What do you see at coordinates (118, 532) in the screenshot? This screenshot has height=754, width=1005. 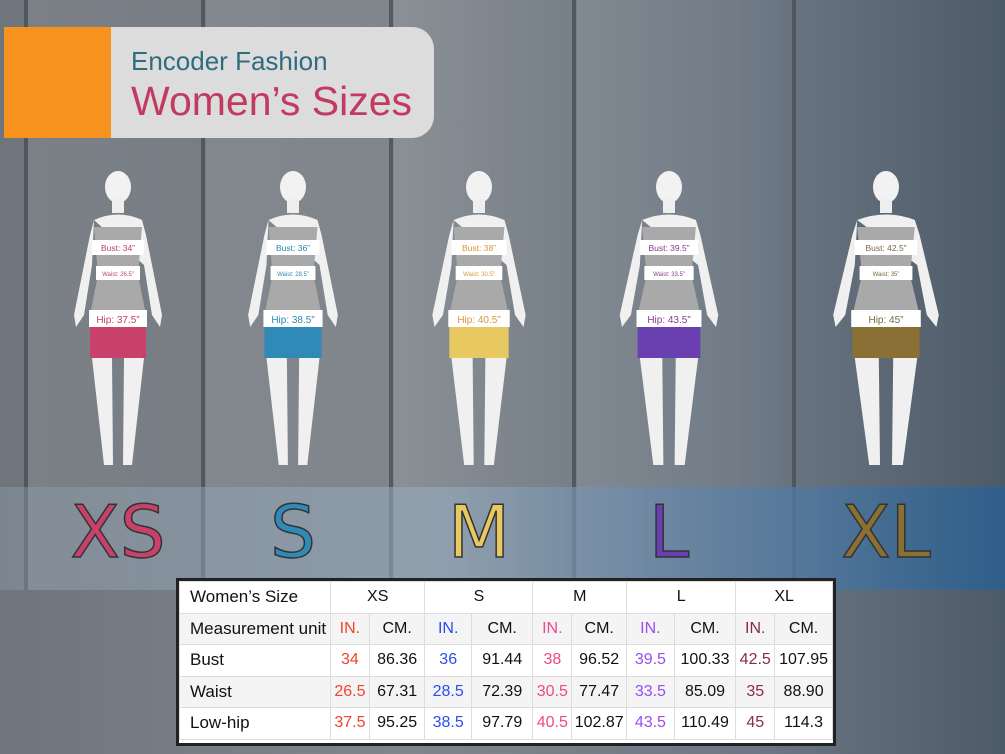 I see `size-letter-xs: XS` at bounding box center [118, 532].